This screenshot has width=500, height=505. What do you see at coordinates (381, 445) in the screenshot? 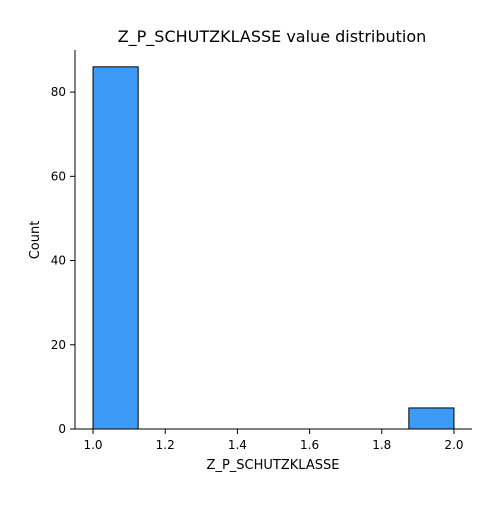
I see `x-tick-label: 1.8` at bounding box center [381, 445].